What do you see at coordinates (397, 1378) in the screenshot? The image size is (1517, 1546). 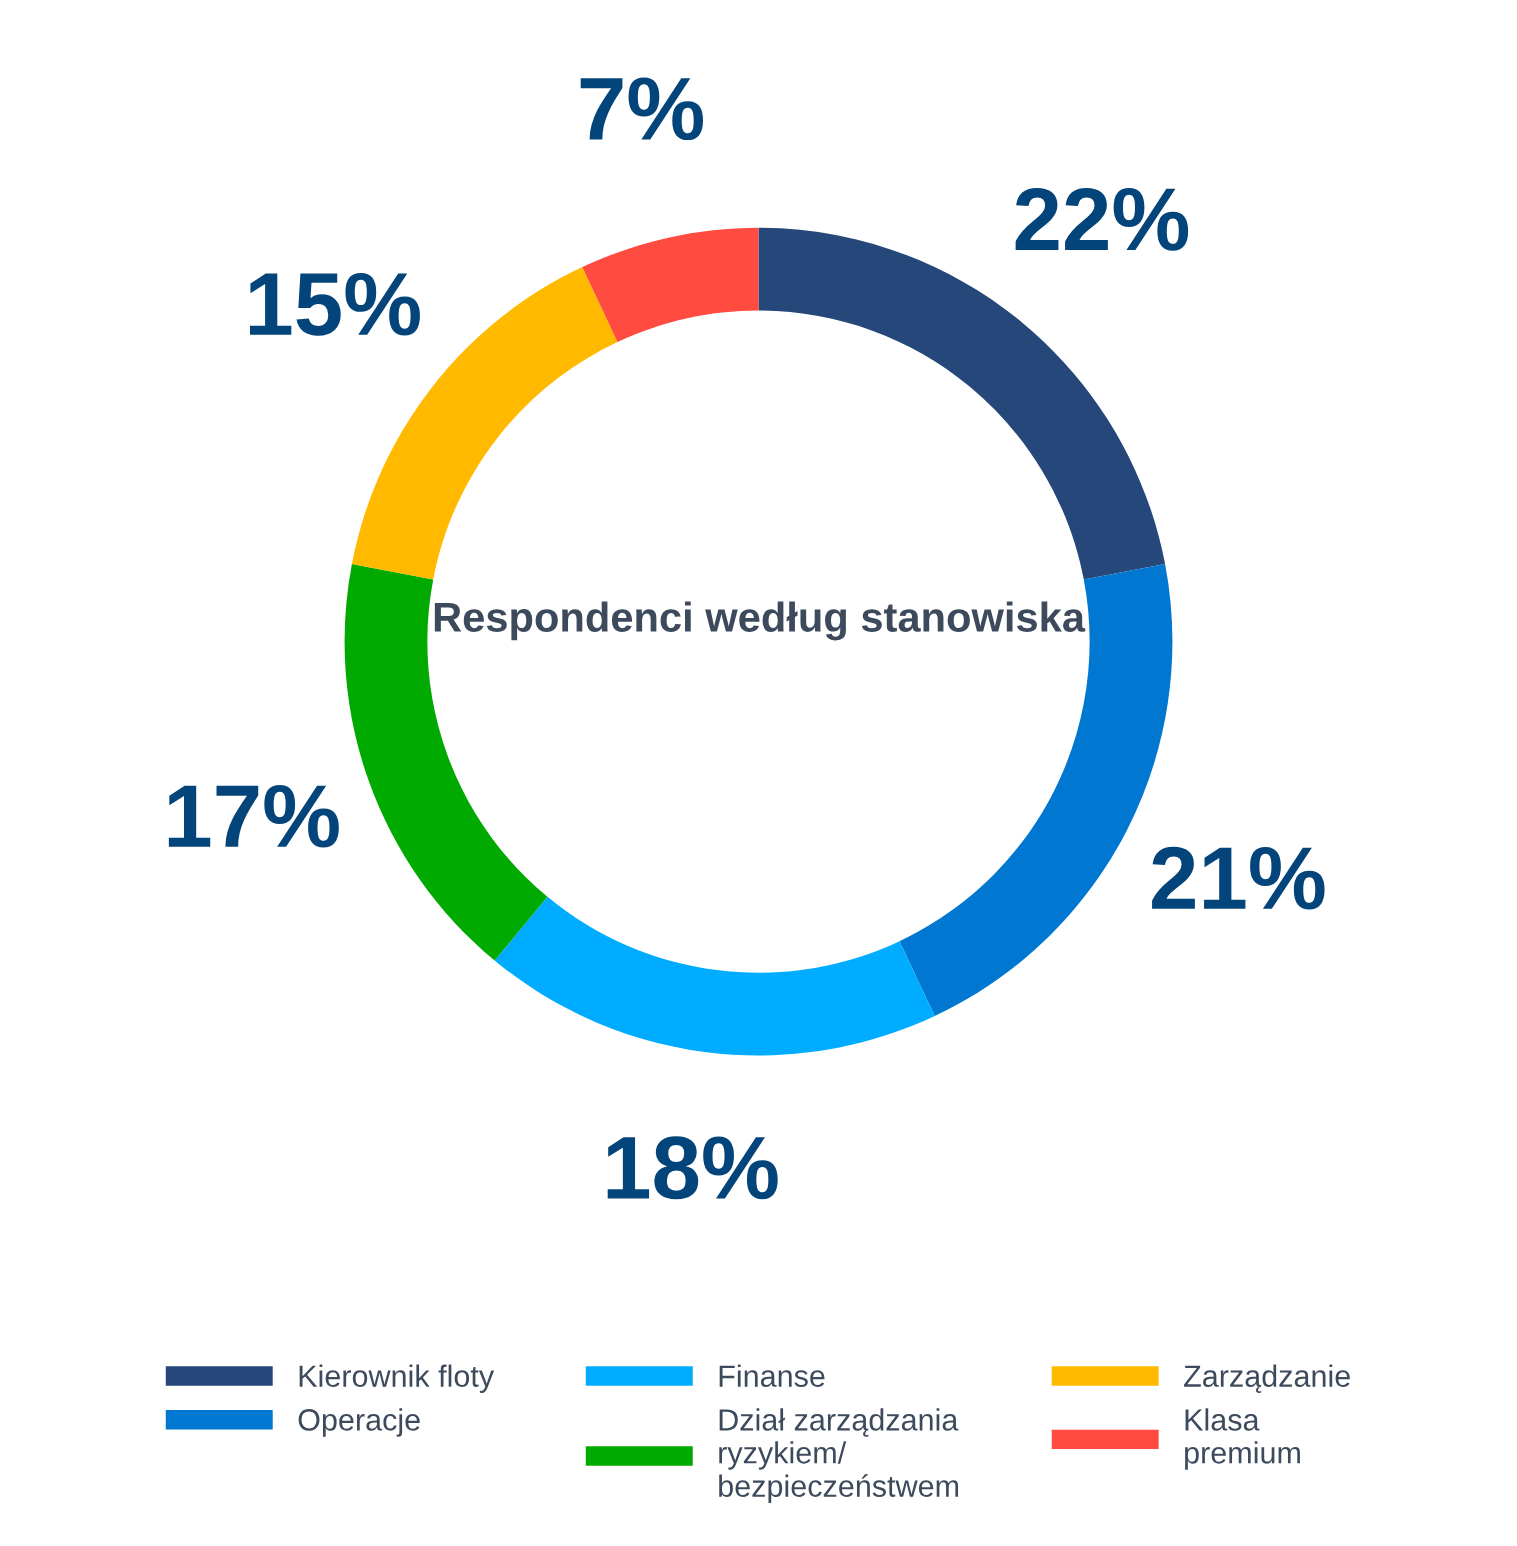 I see `legend-label: Kierownik floty` at bounding box center [397, 1378].